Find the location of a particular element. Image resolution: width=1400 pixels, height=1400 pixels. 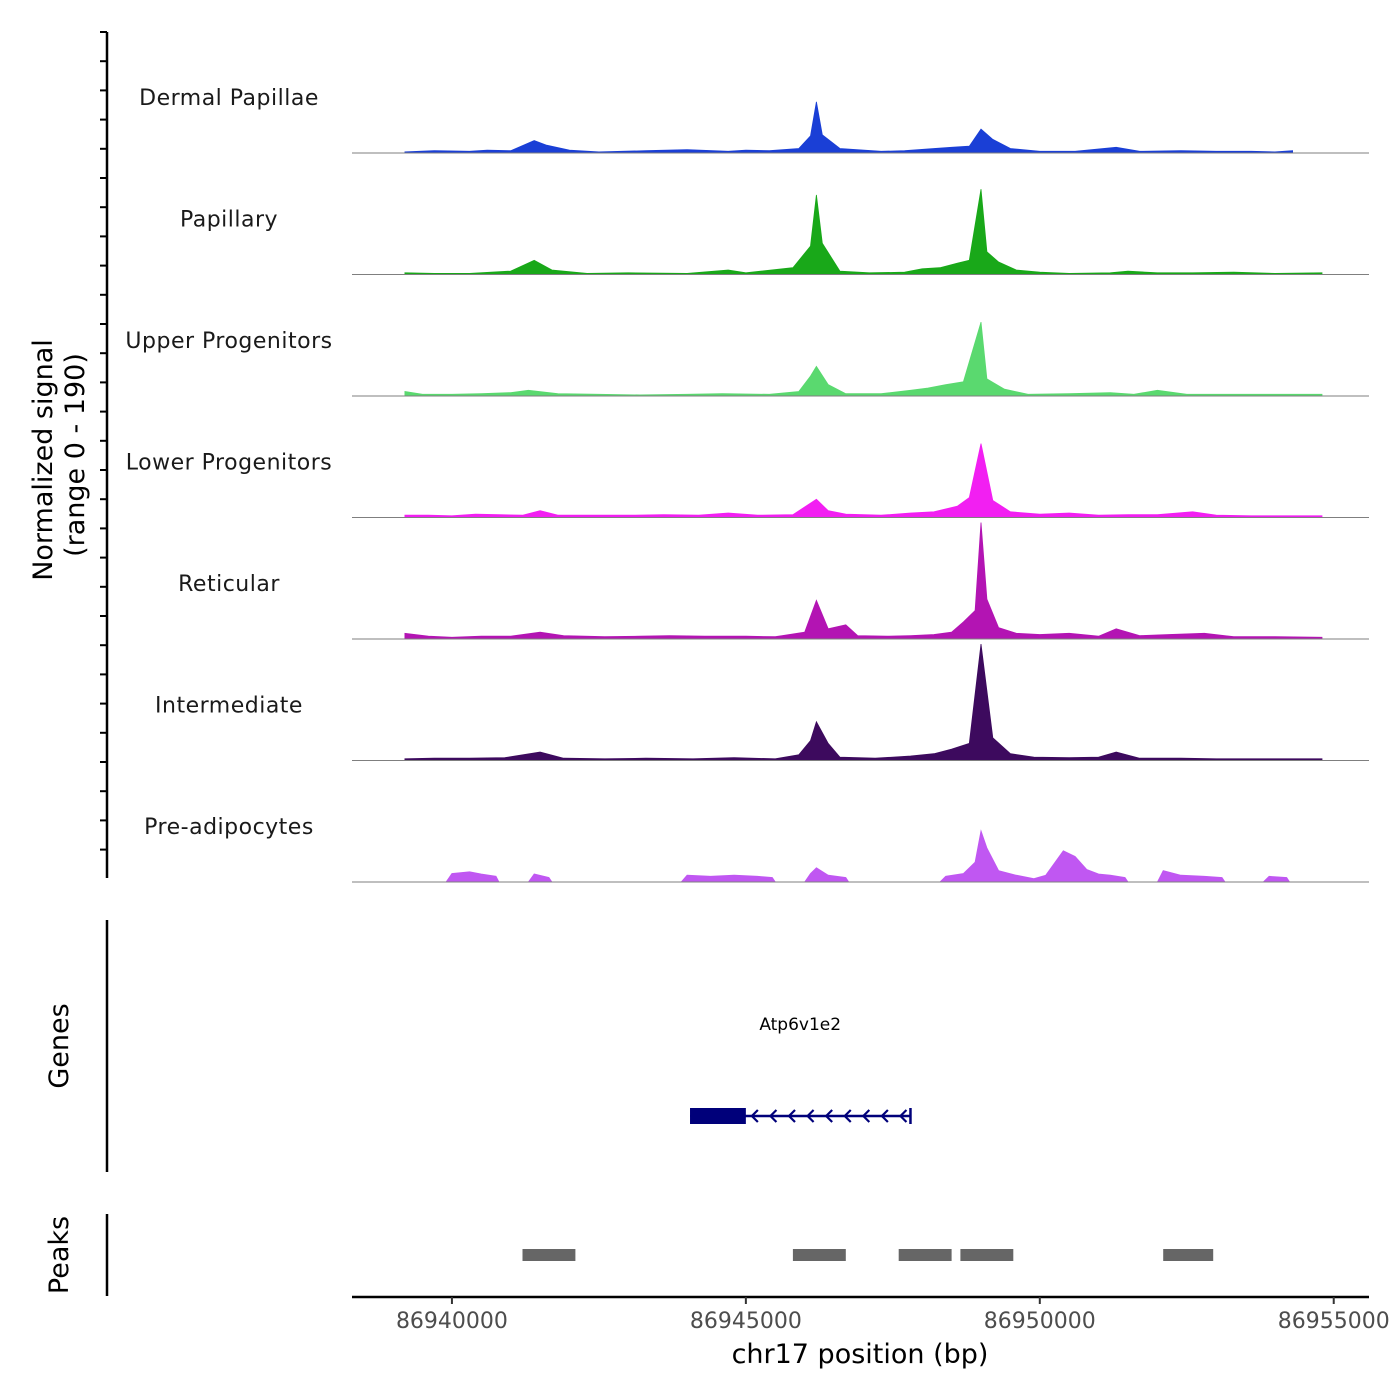

x-axis-title: chr17 position (bp) is located at coordinates (860, 1354).